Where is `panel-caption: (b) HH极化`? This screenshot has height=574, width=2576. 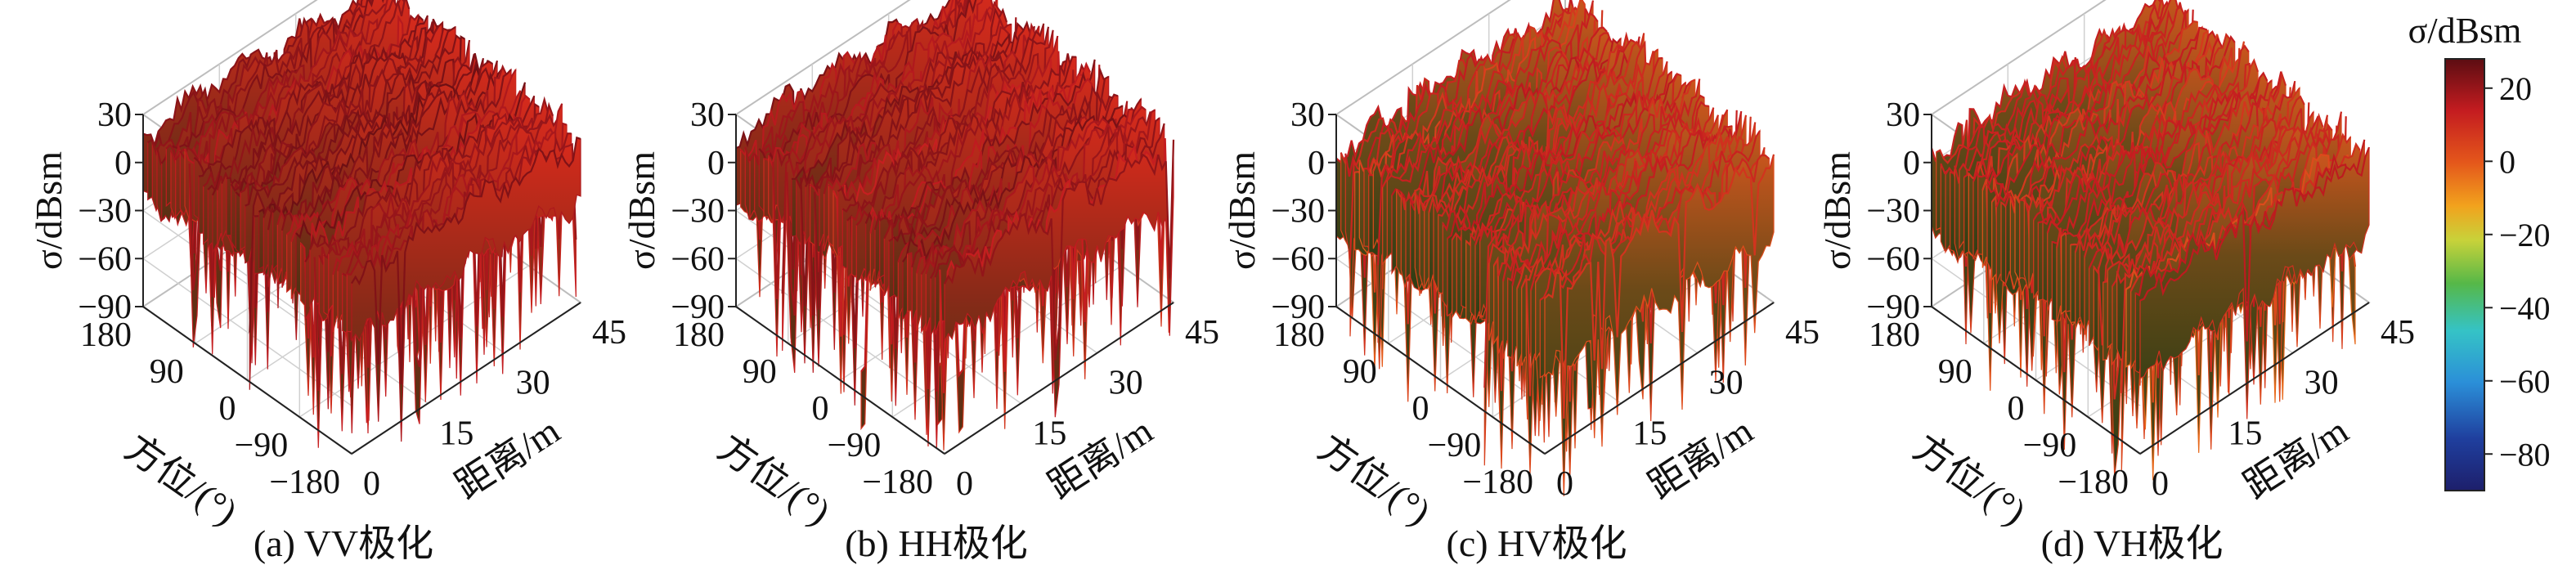
panel-caption: (b) HH极化 is located at coordinates (936, 543).